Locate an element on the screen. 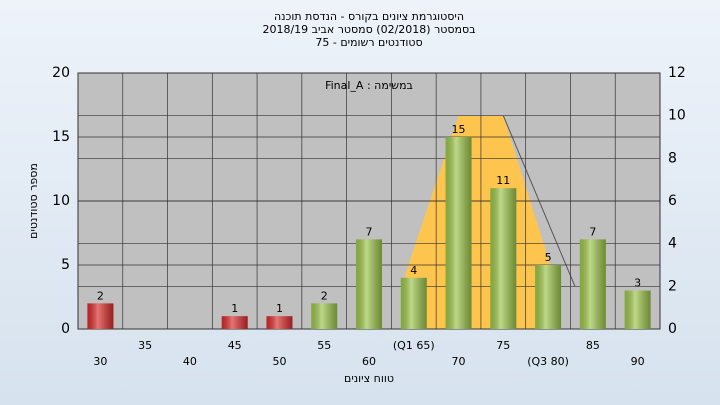  y-axis-label: מספר סטודנטים is located at coordinates (33, 201).